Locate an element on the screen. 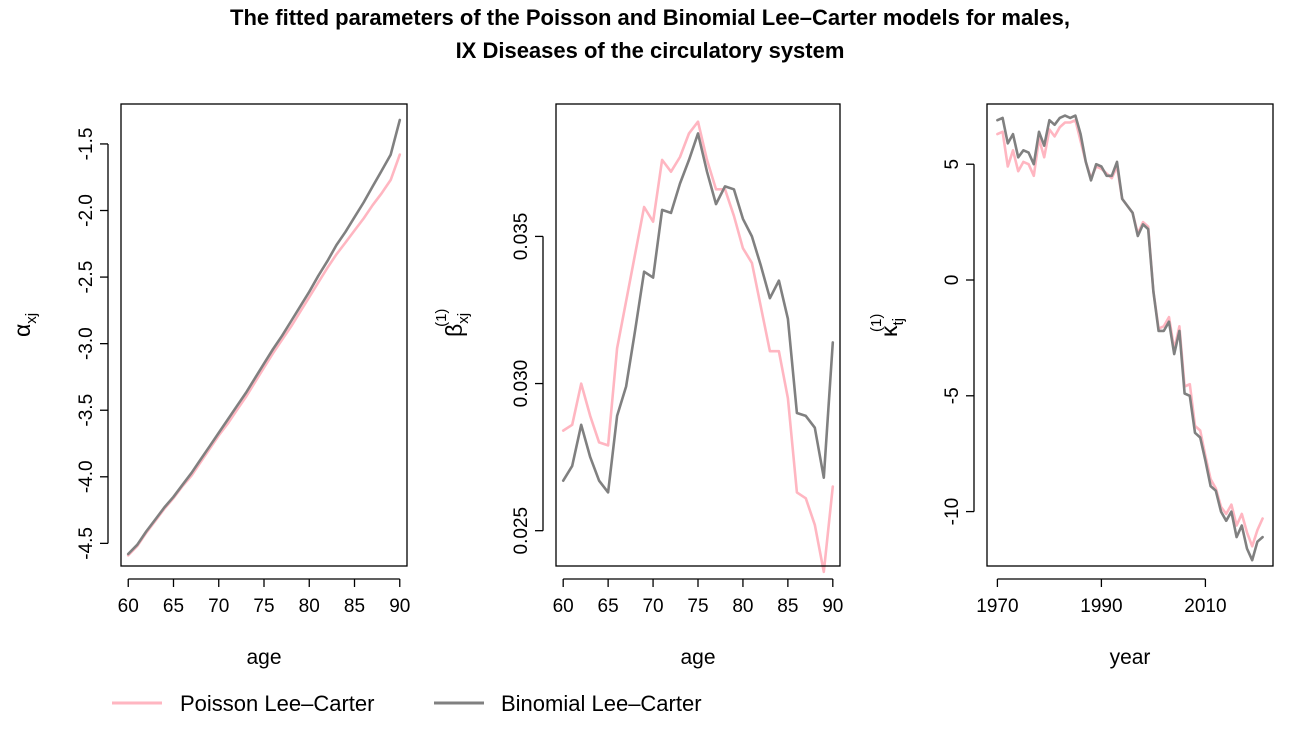 This screenshot has width=1300, height=731. y-tick-label: 0.035 is located at coordinates (521, 237).